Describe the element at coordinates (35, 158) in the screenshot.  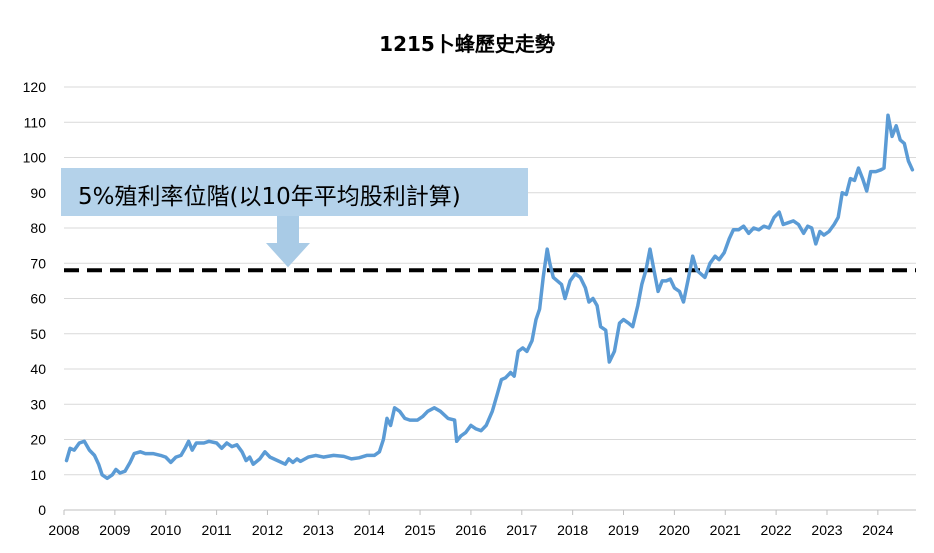
I see `y-tick-label: 100` at that location.